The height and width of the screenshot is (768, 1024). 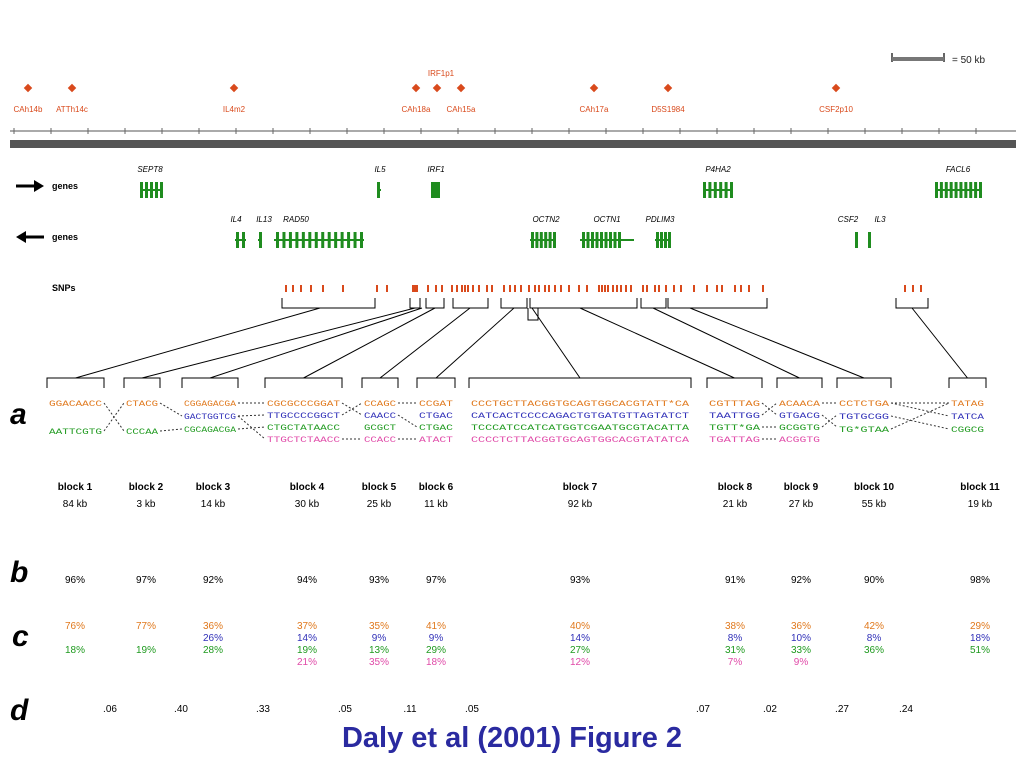 What do you see at coordinates (874, 626) in the screenshot?
I see `haplotype-frequency: 42%` at bounding box center [874, 626].